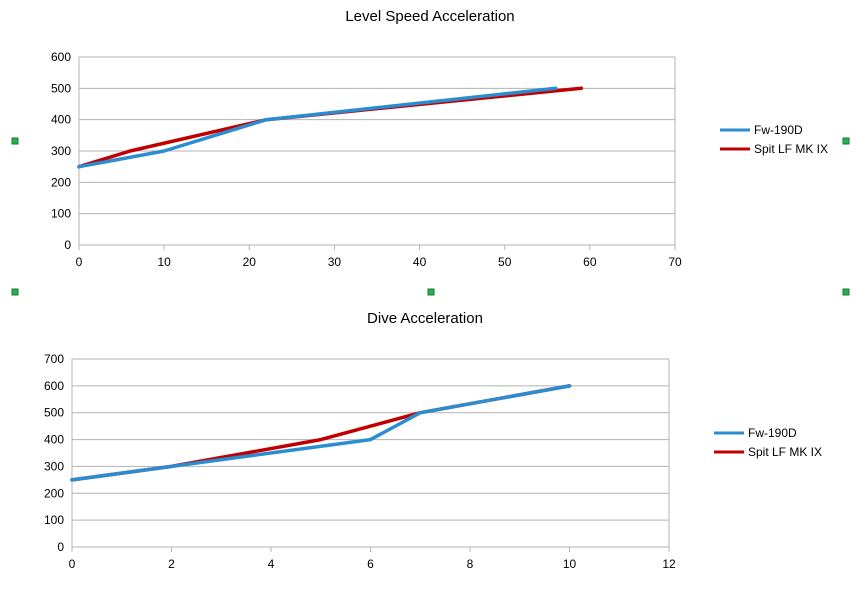 This screenshot has height=605, width=857. I want to click on x-tick-label: 12, so click(669, 564).